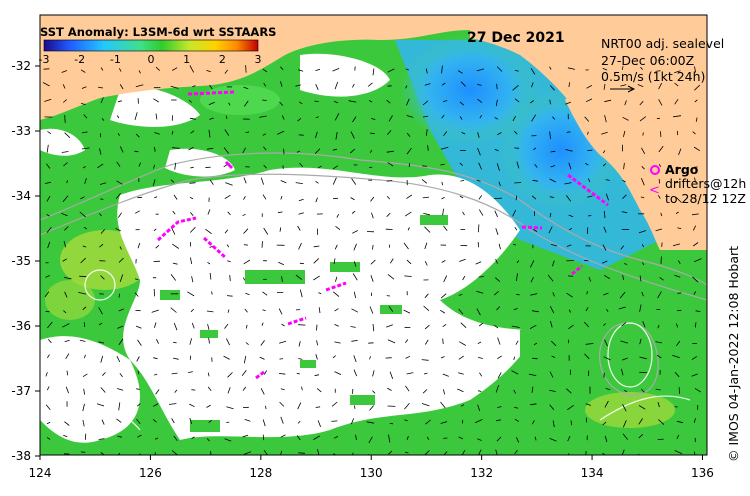  Describe the element at coordinates (186, 59) in the screenshot. I see `colorbar-tick-label: 1` at that location.